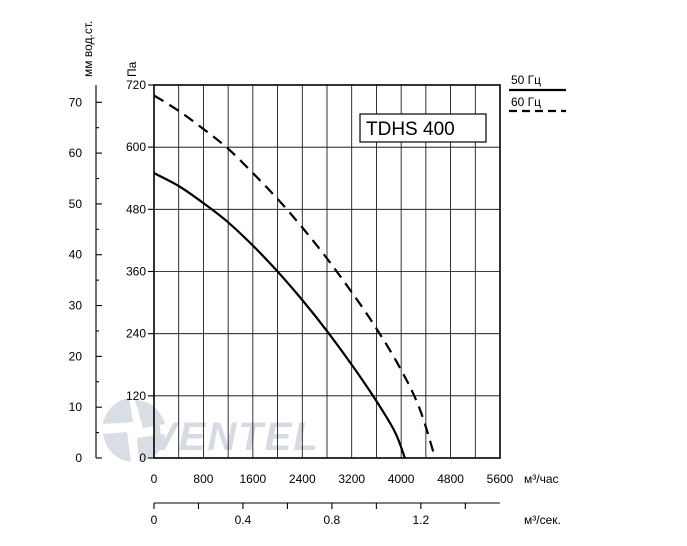  What do you see at coordinates (541, 479) in the screenshot?
I see `x-axis-hour-unit: м³/час` at bounding box center [541, 479].